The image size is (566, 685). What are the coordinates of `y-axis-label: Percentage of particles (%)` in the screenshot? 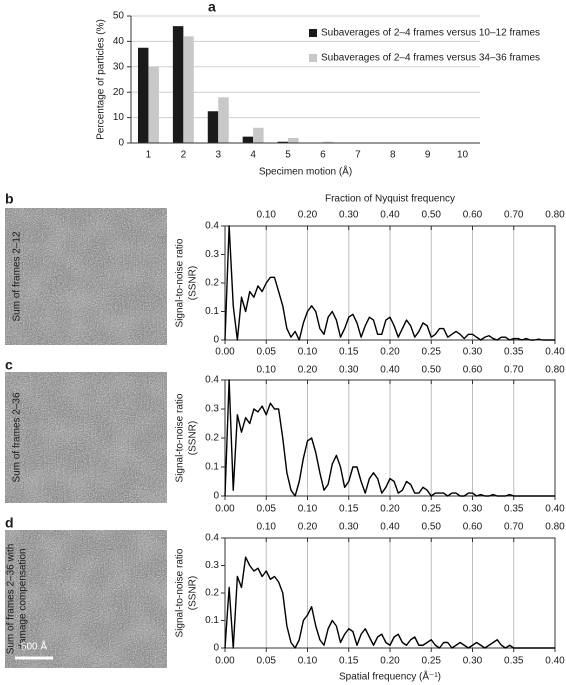 It's located at (101, 79).